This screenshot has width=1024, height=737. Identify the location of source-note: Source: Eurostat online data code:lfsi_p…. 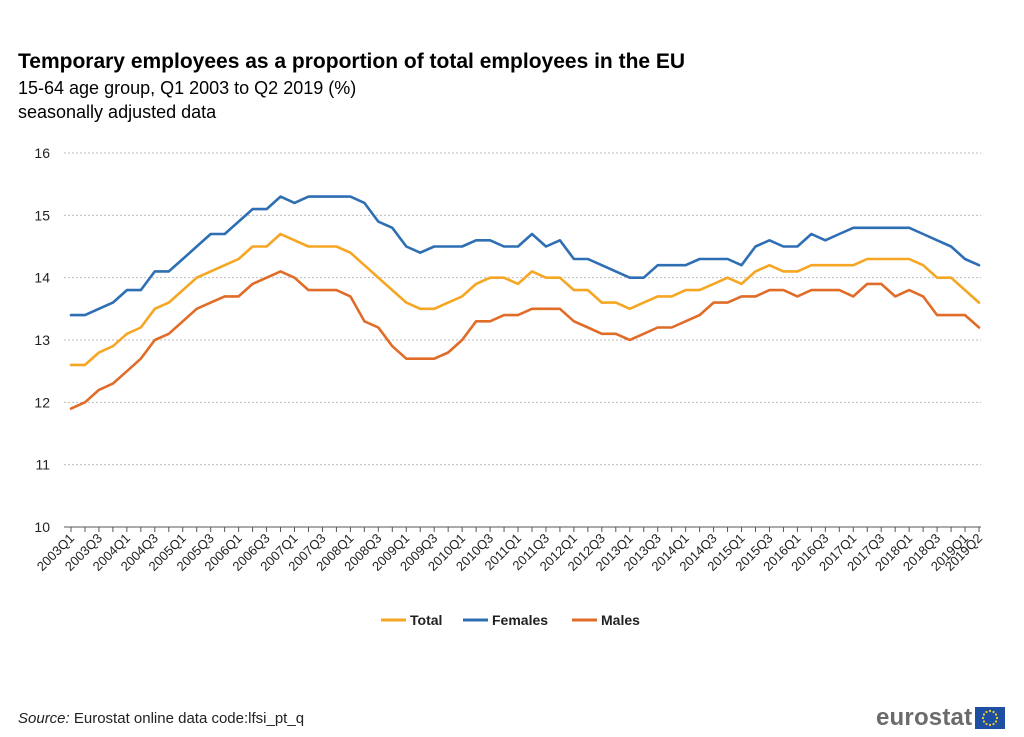
(161, 718).